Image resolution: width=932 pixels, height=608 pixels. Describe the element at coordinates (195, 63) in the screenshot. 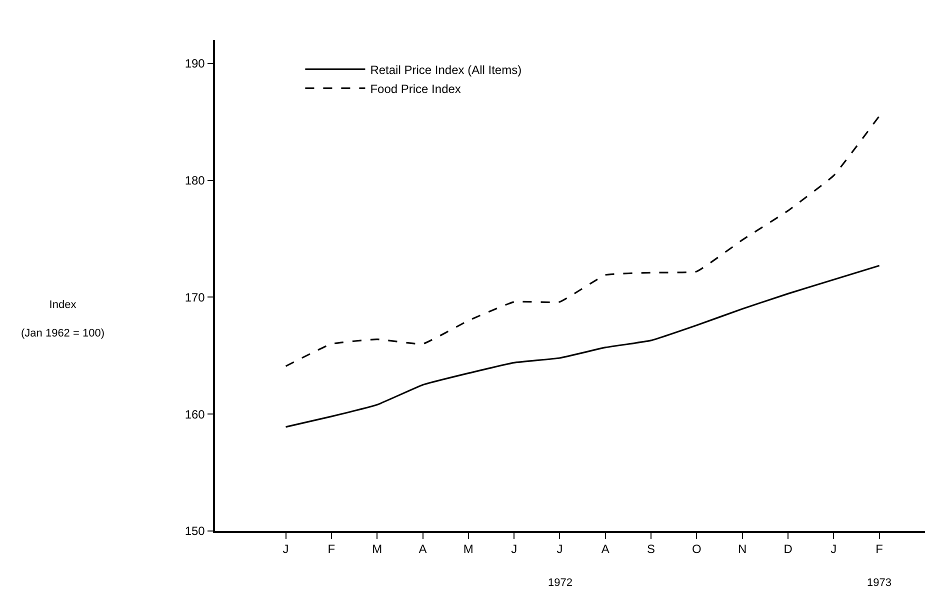

I see `y-tick-label: 190` at that location.